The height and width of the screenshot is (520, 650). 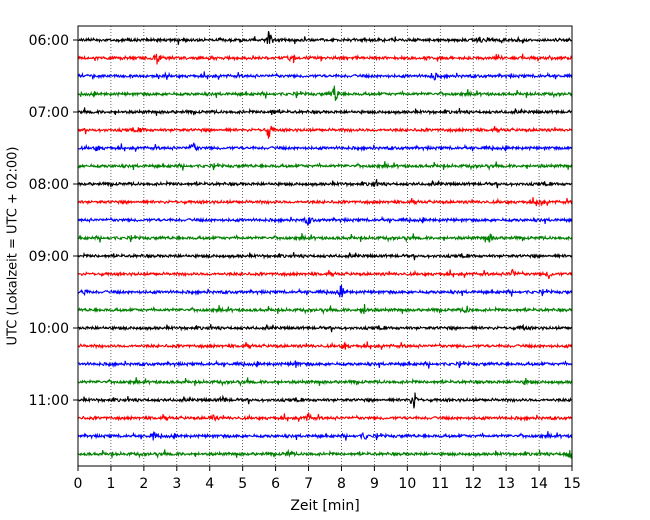 What do you see at coordinates (49, 257) in the screenshot?
I see `y-tick-label: 09:00` at bounding box center [49, 257].